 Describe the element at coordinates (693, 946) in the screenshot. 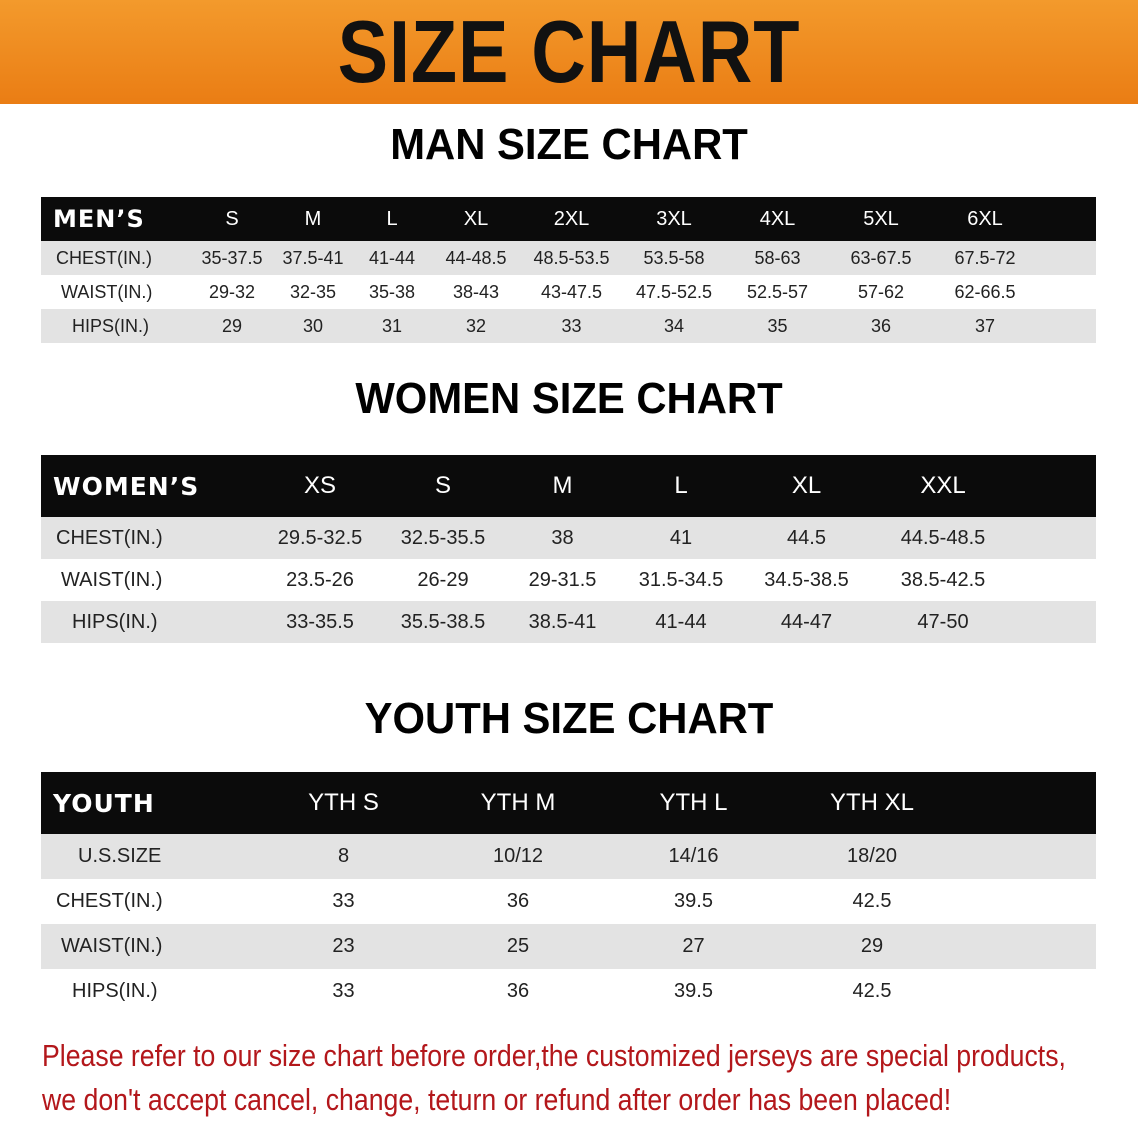

I see `size-value-cell: 27` at that location.